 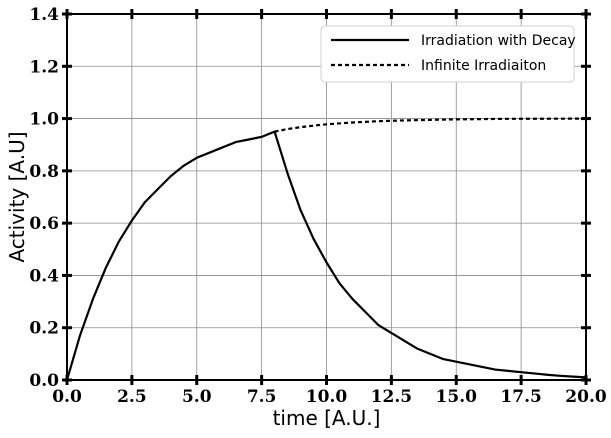 I want to click on series-line-infinite-irradiation, so click(x=430, y=125).